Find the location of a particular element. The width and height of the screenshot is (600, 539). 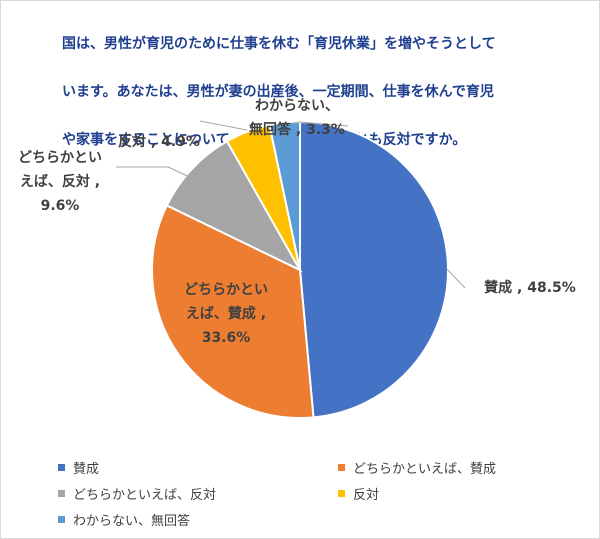

slice-label-1: どちらかといえば、賛成 , 33.6% is located at coordinates (226, 314).